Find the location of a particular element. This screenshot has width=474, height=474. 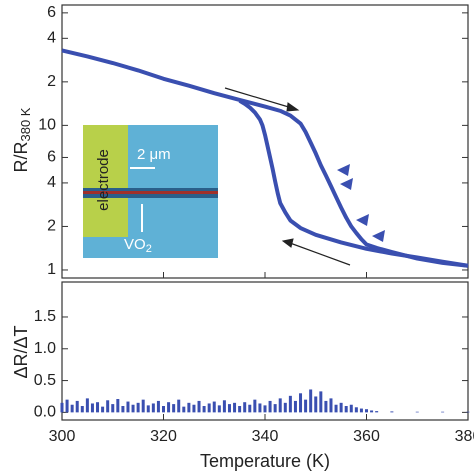

marker-arrows is located at coordinates (361, 203).